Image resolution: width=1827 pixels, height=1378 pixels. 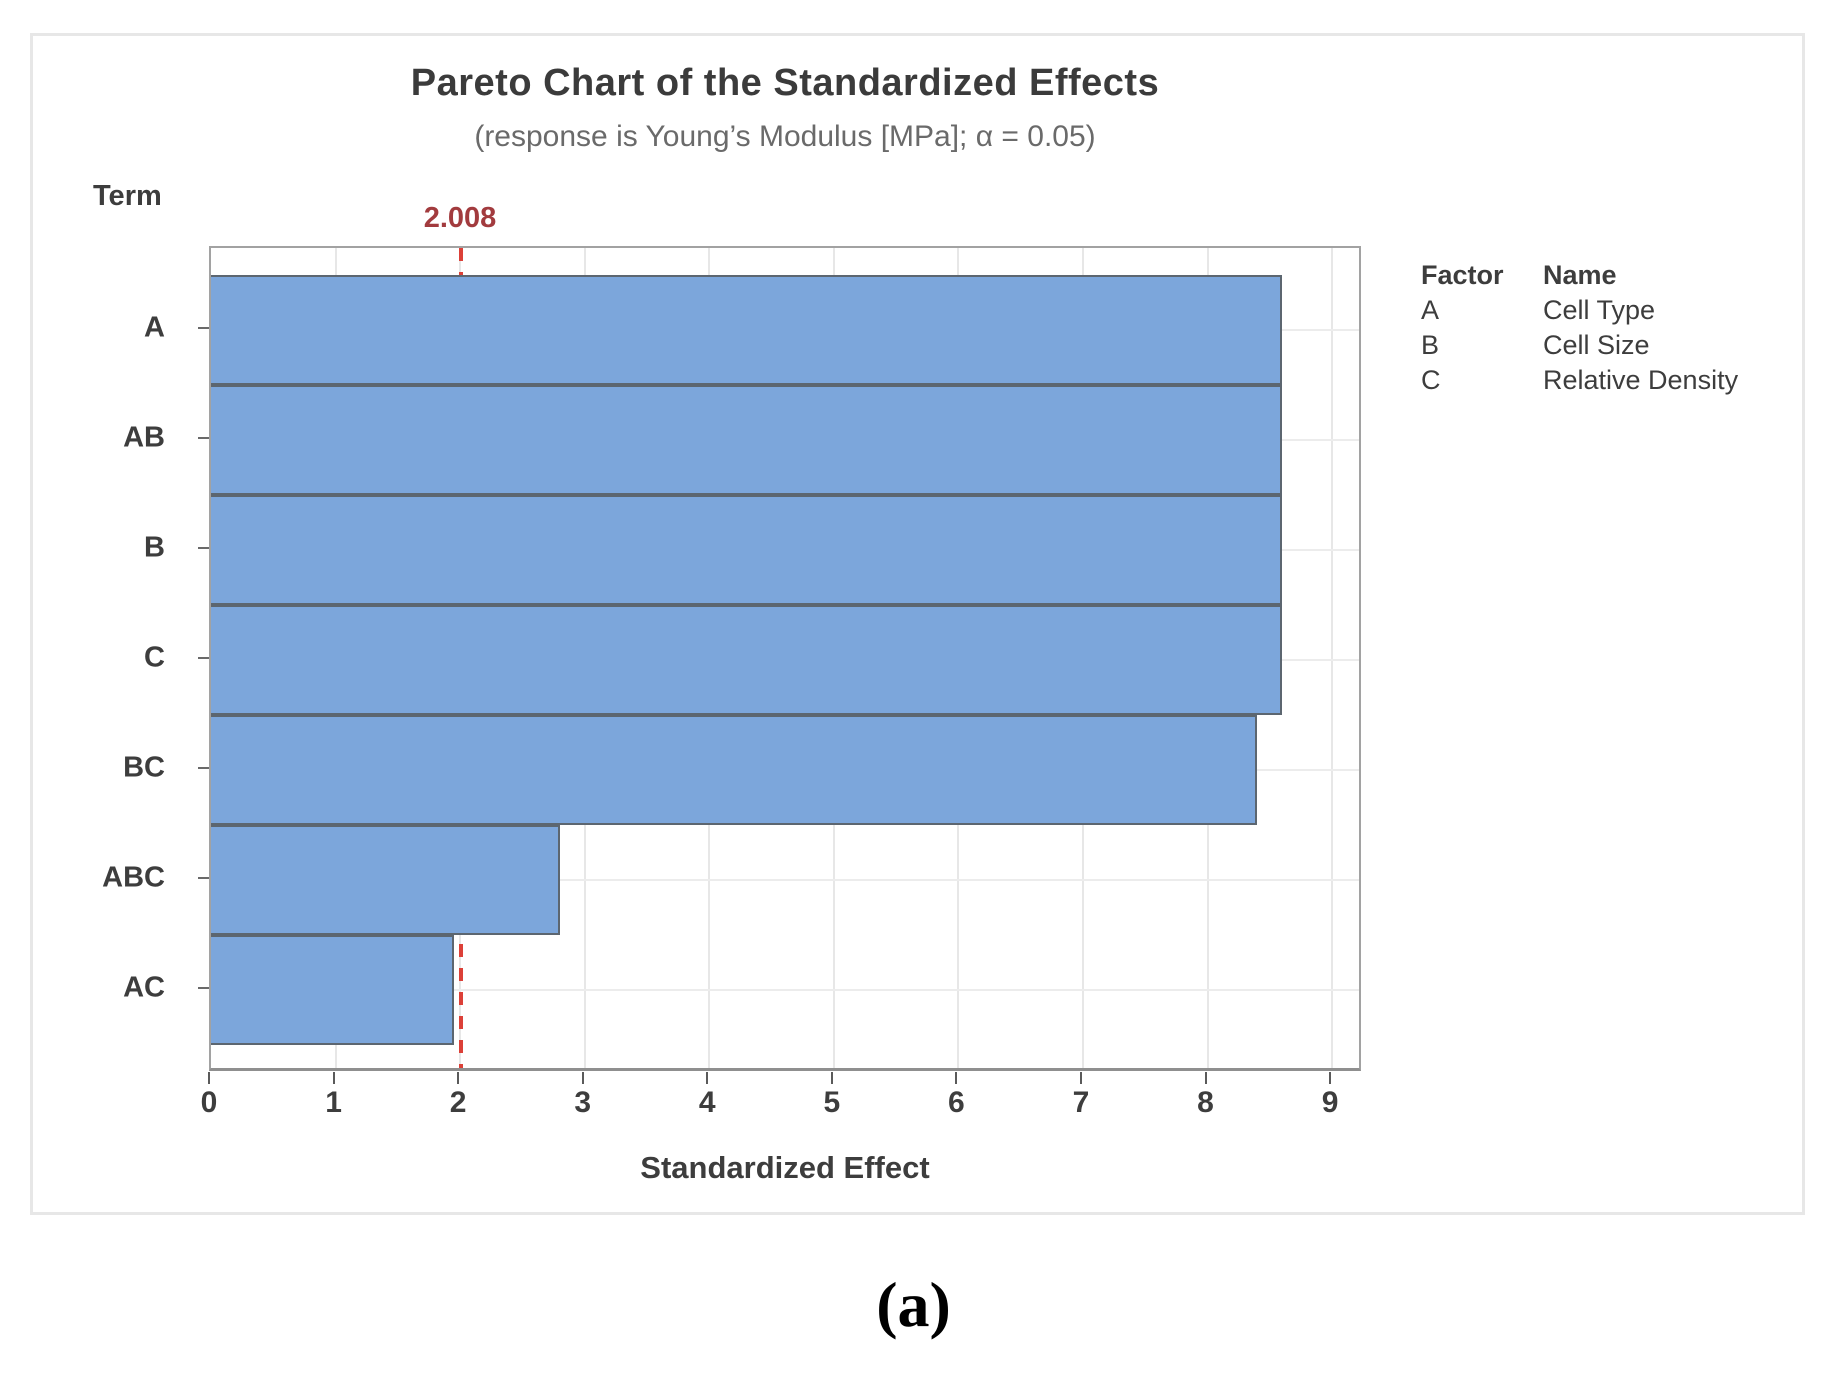 What do you see at coordinates (1599, 310) in the screenshot?
I see `legend-name: Cell Type` at bounding box center [1599, 310].